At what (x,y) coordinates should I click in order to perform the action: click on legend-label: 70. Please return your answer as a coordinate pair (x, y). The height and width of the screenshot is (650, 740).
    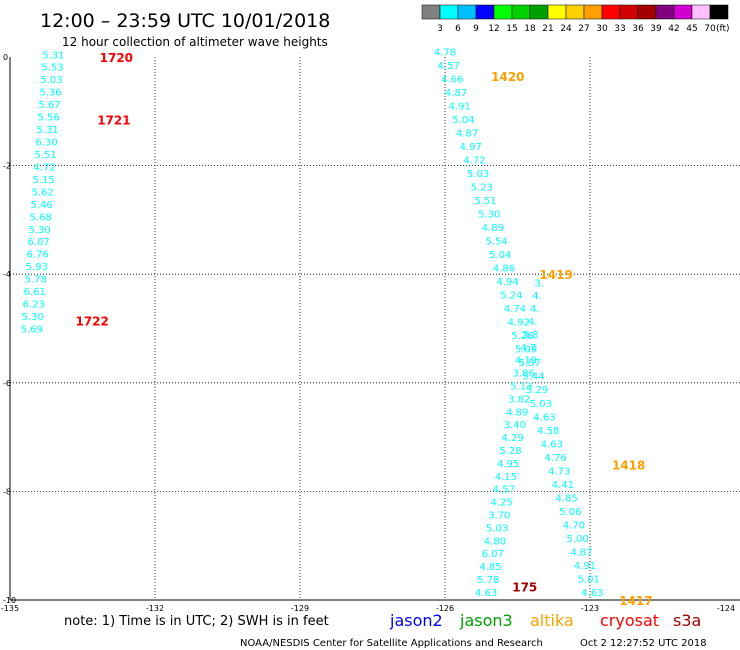
    Looking at the image, I should click on (710, 29).